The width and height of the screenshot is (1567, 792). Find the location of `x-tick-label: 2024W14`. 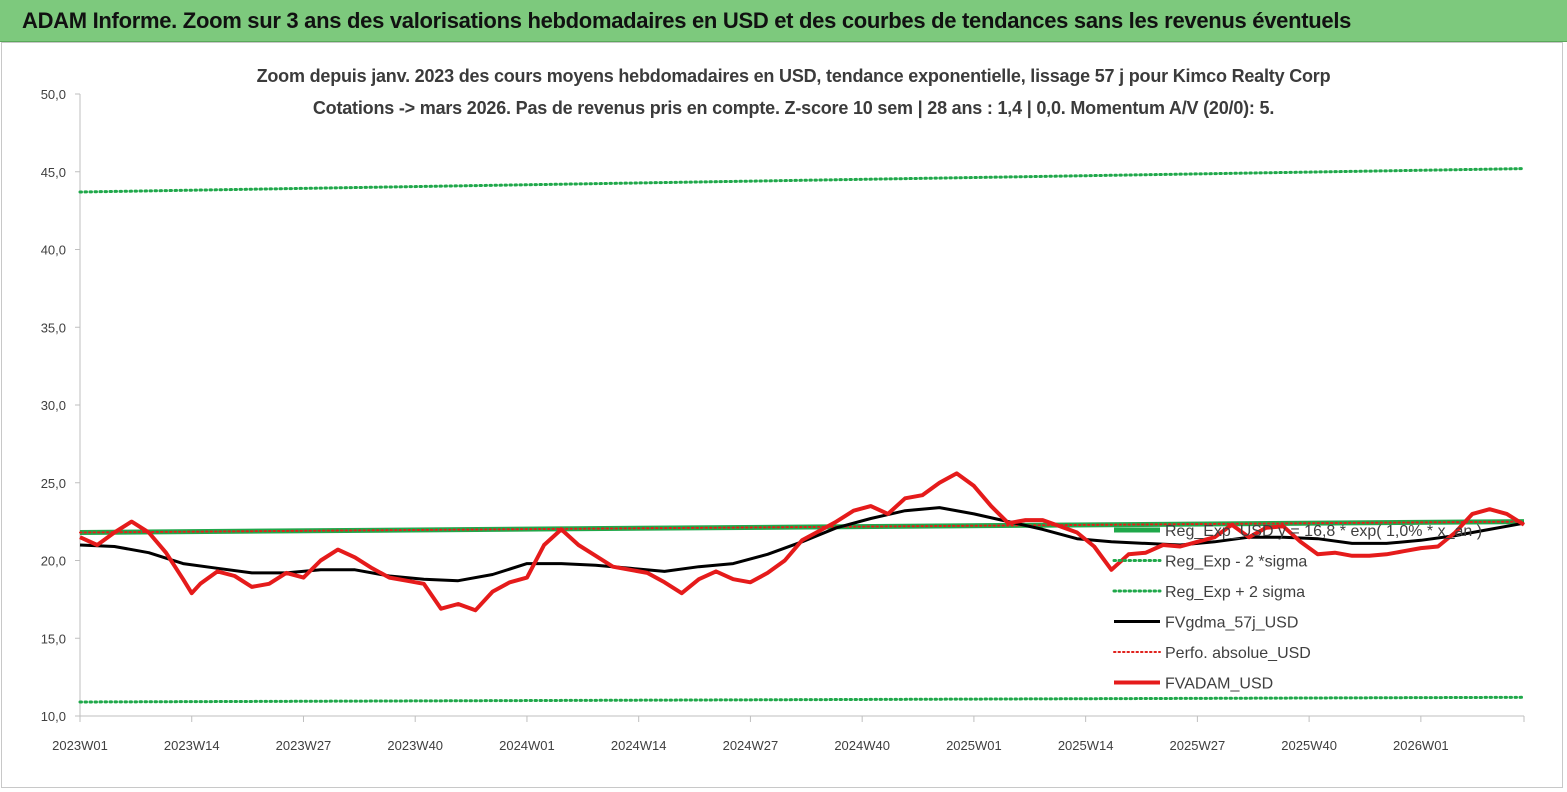

x-tick-label: 2024W14 is located at coordinates (639, 745).